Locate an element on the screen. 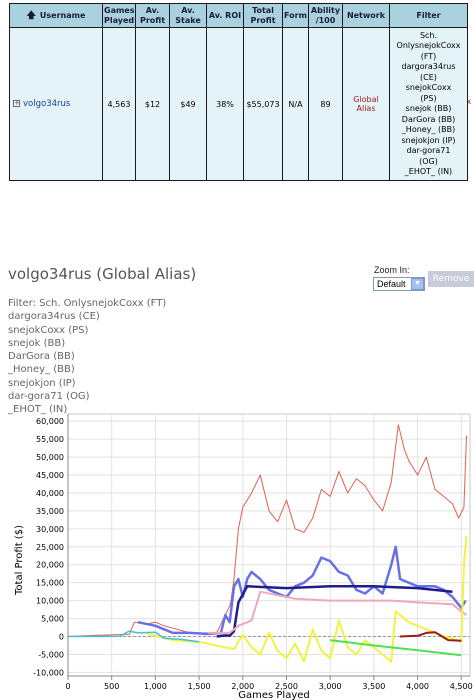 This screenshot has height=700, width=474. ability-header: Ability /100 is located at coordinates (325, 15).